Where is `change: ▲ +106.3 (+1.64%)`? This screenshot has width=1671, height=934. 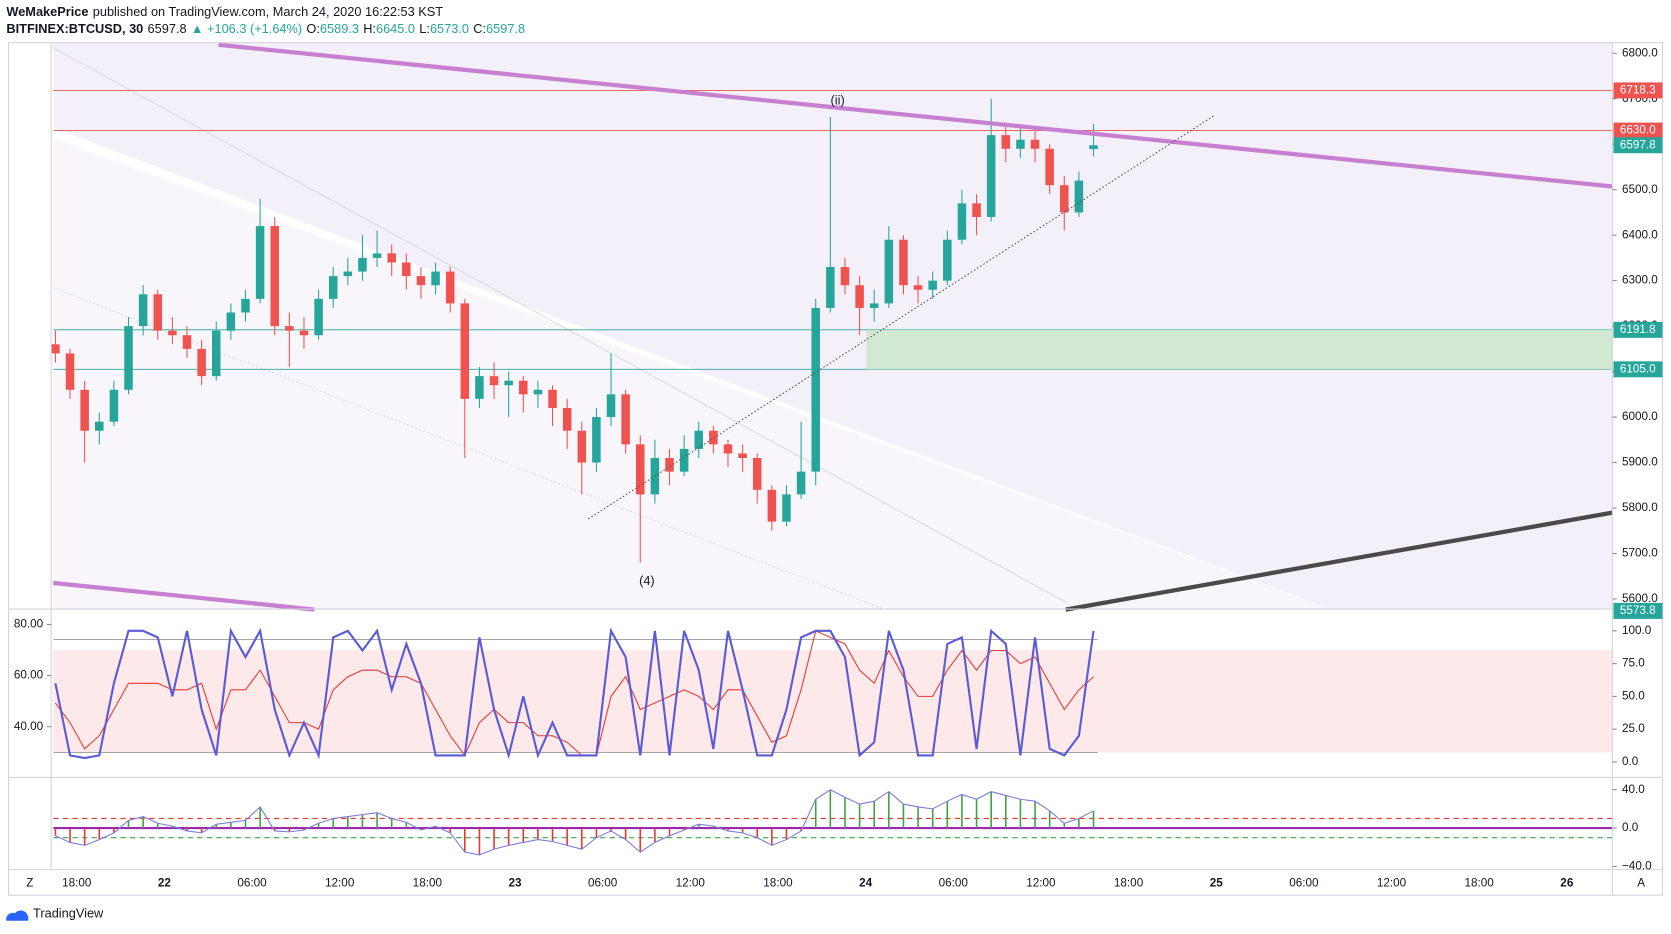
change: ▲ +106.3 (+1.64%) is located at coordinates (246, 28).